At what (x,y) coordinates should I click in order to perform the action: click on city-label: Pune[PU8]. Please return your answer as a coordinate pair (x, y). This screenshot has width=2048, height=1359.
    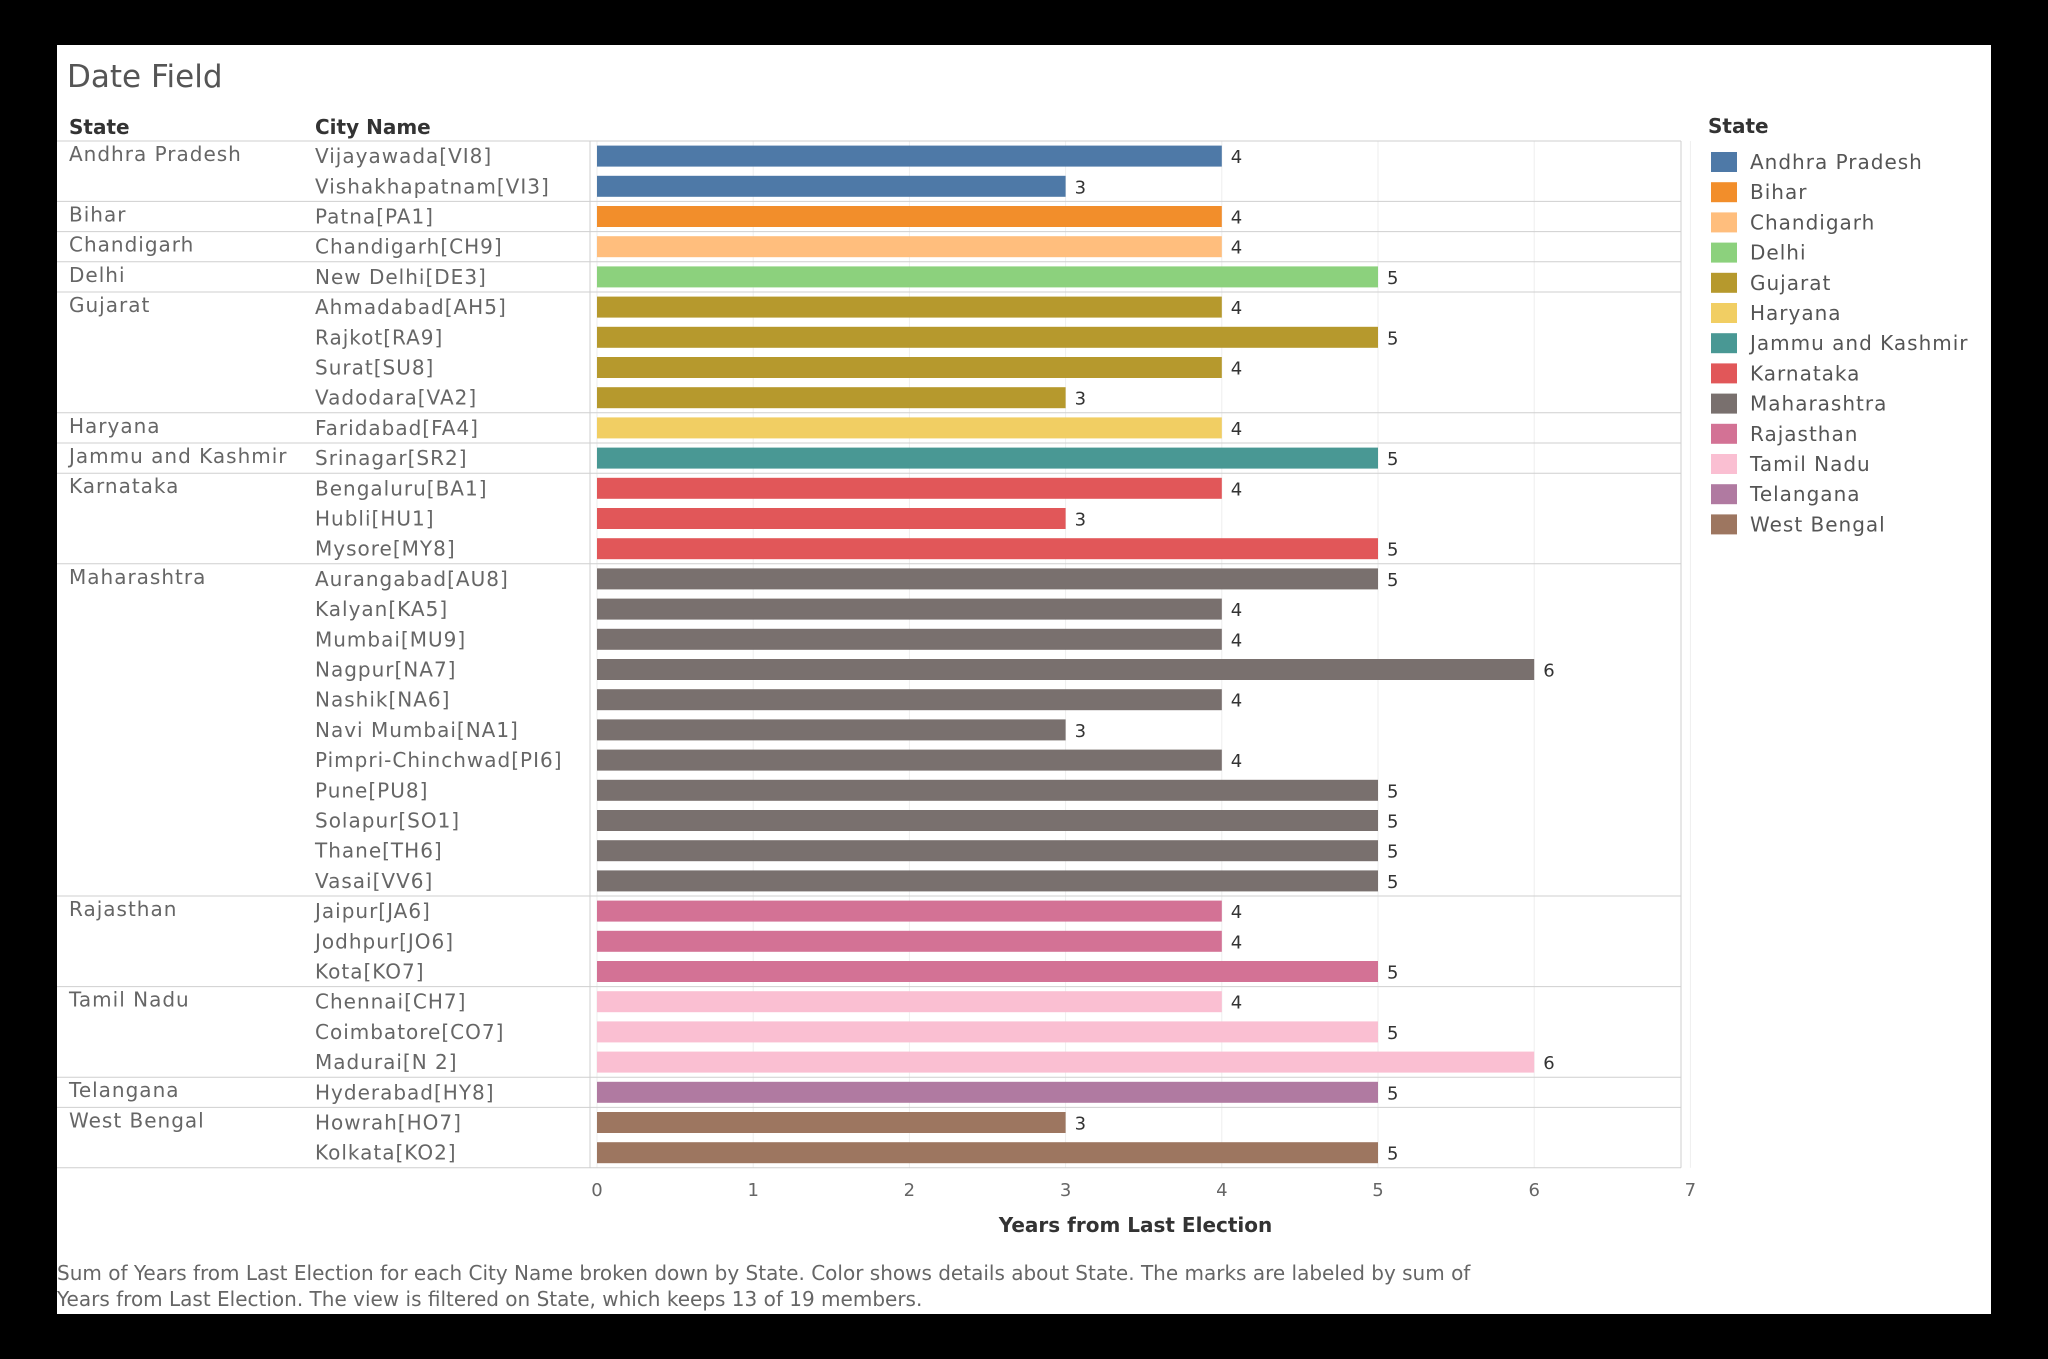
    Looking at the image, I should click on (371, 790).